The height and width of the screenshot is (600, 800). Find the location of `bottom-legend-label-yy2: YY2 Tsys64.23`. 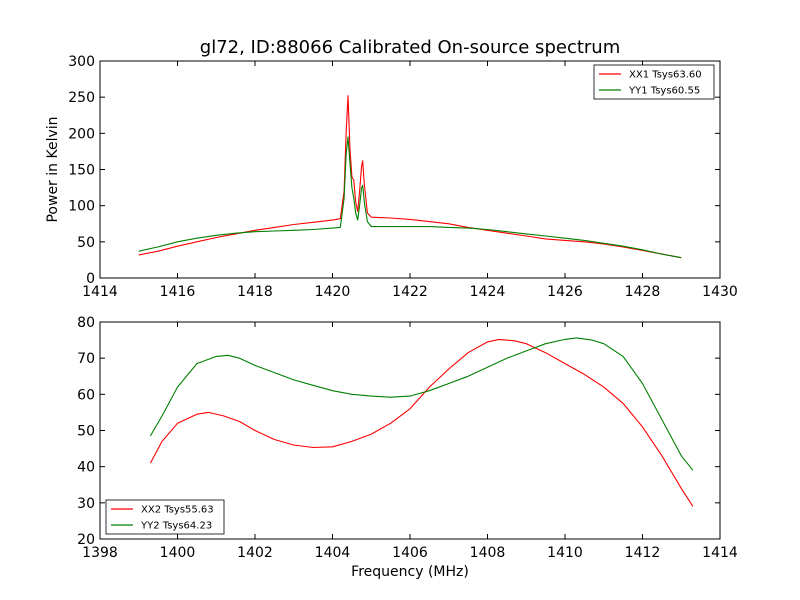

bottom-legend-label-yy2: YY2 Tsys64.23 is located at coordinates (176, 526).